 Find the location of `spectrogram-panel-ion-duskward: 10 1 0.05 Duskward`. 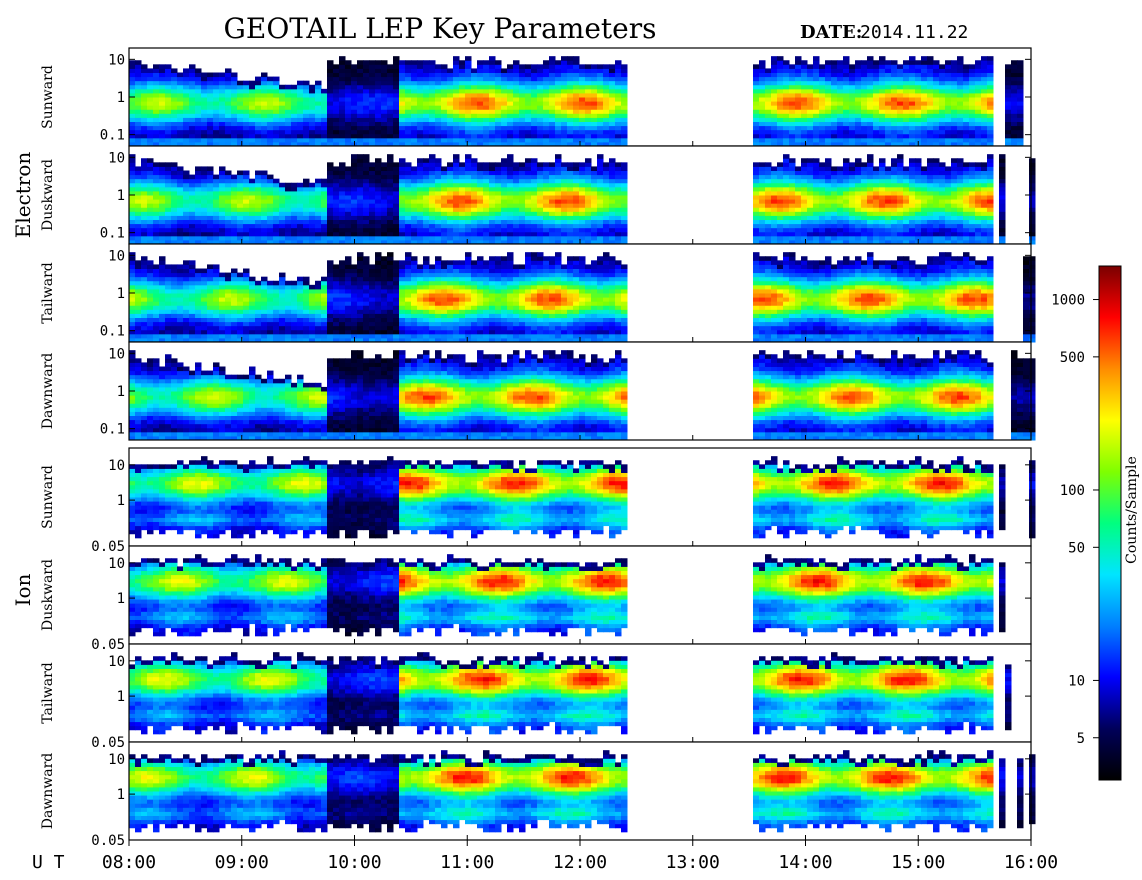

spectrogram-panel-ion-duskward: 10 1 0.05 Duskward is located at coordinates (536, 599).